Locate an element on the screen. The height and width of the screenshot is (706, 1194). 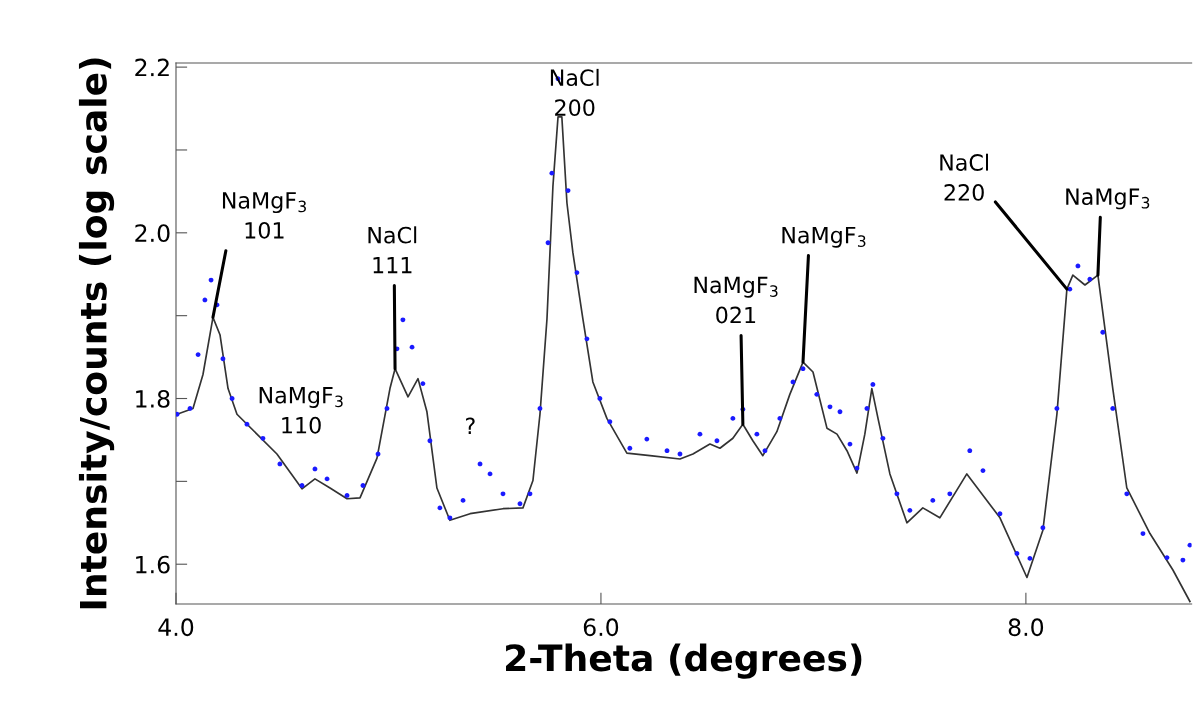
x-tick-label: 8.0 is located at coordinates (1026, 627).